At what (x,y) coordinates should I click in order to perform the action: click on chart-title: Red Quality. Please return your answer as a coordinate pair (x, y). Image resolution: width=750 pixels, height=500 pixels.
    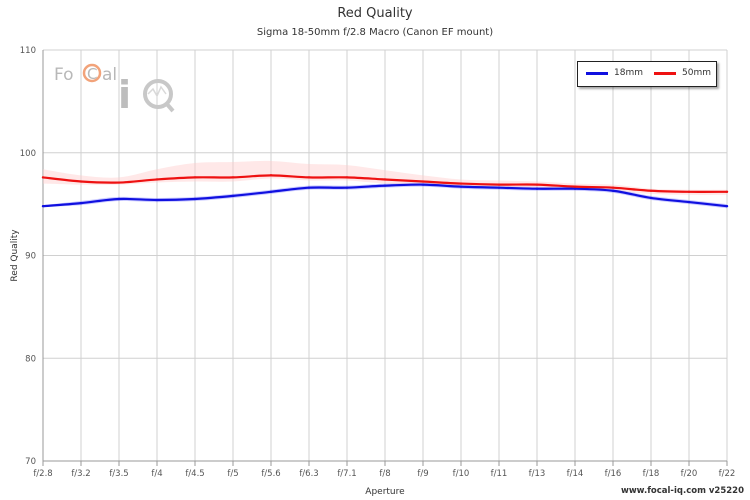
    Looking at the image, I should click on (375, 13).